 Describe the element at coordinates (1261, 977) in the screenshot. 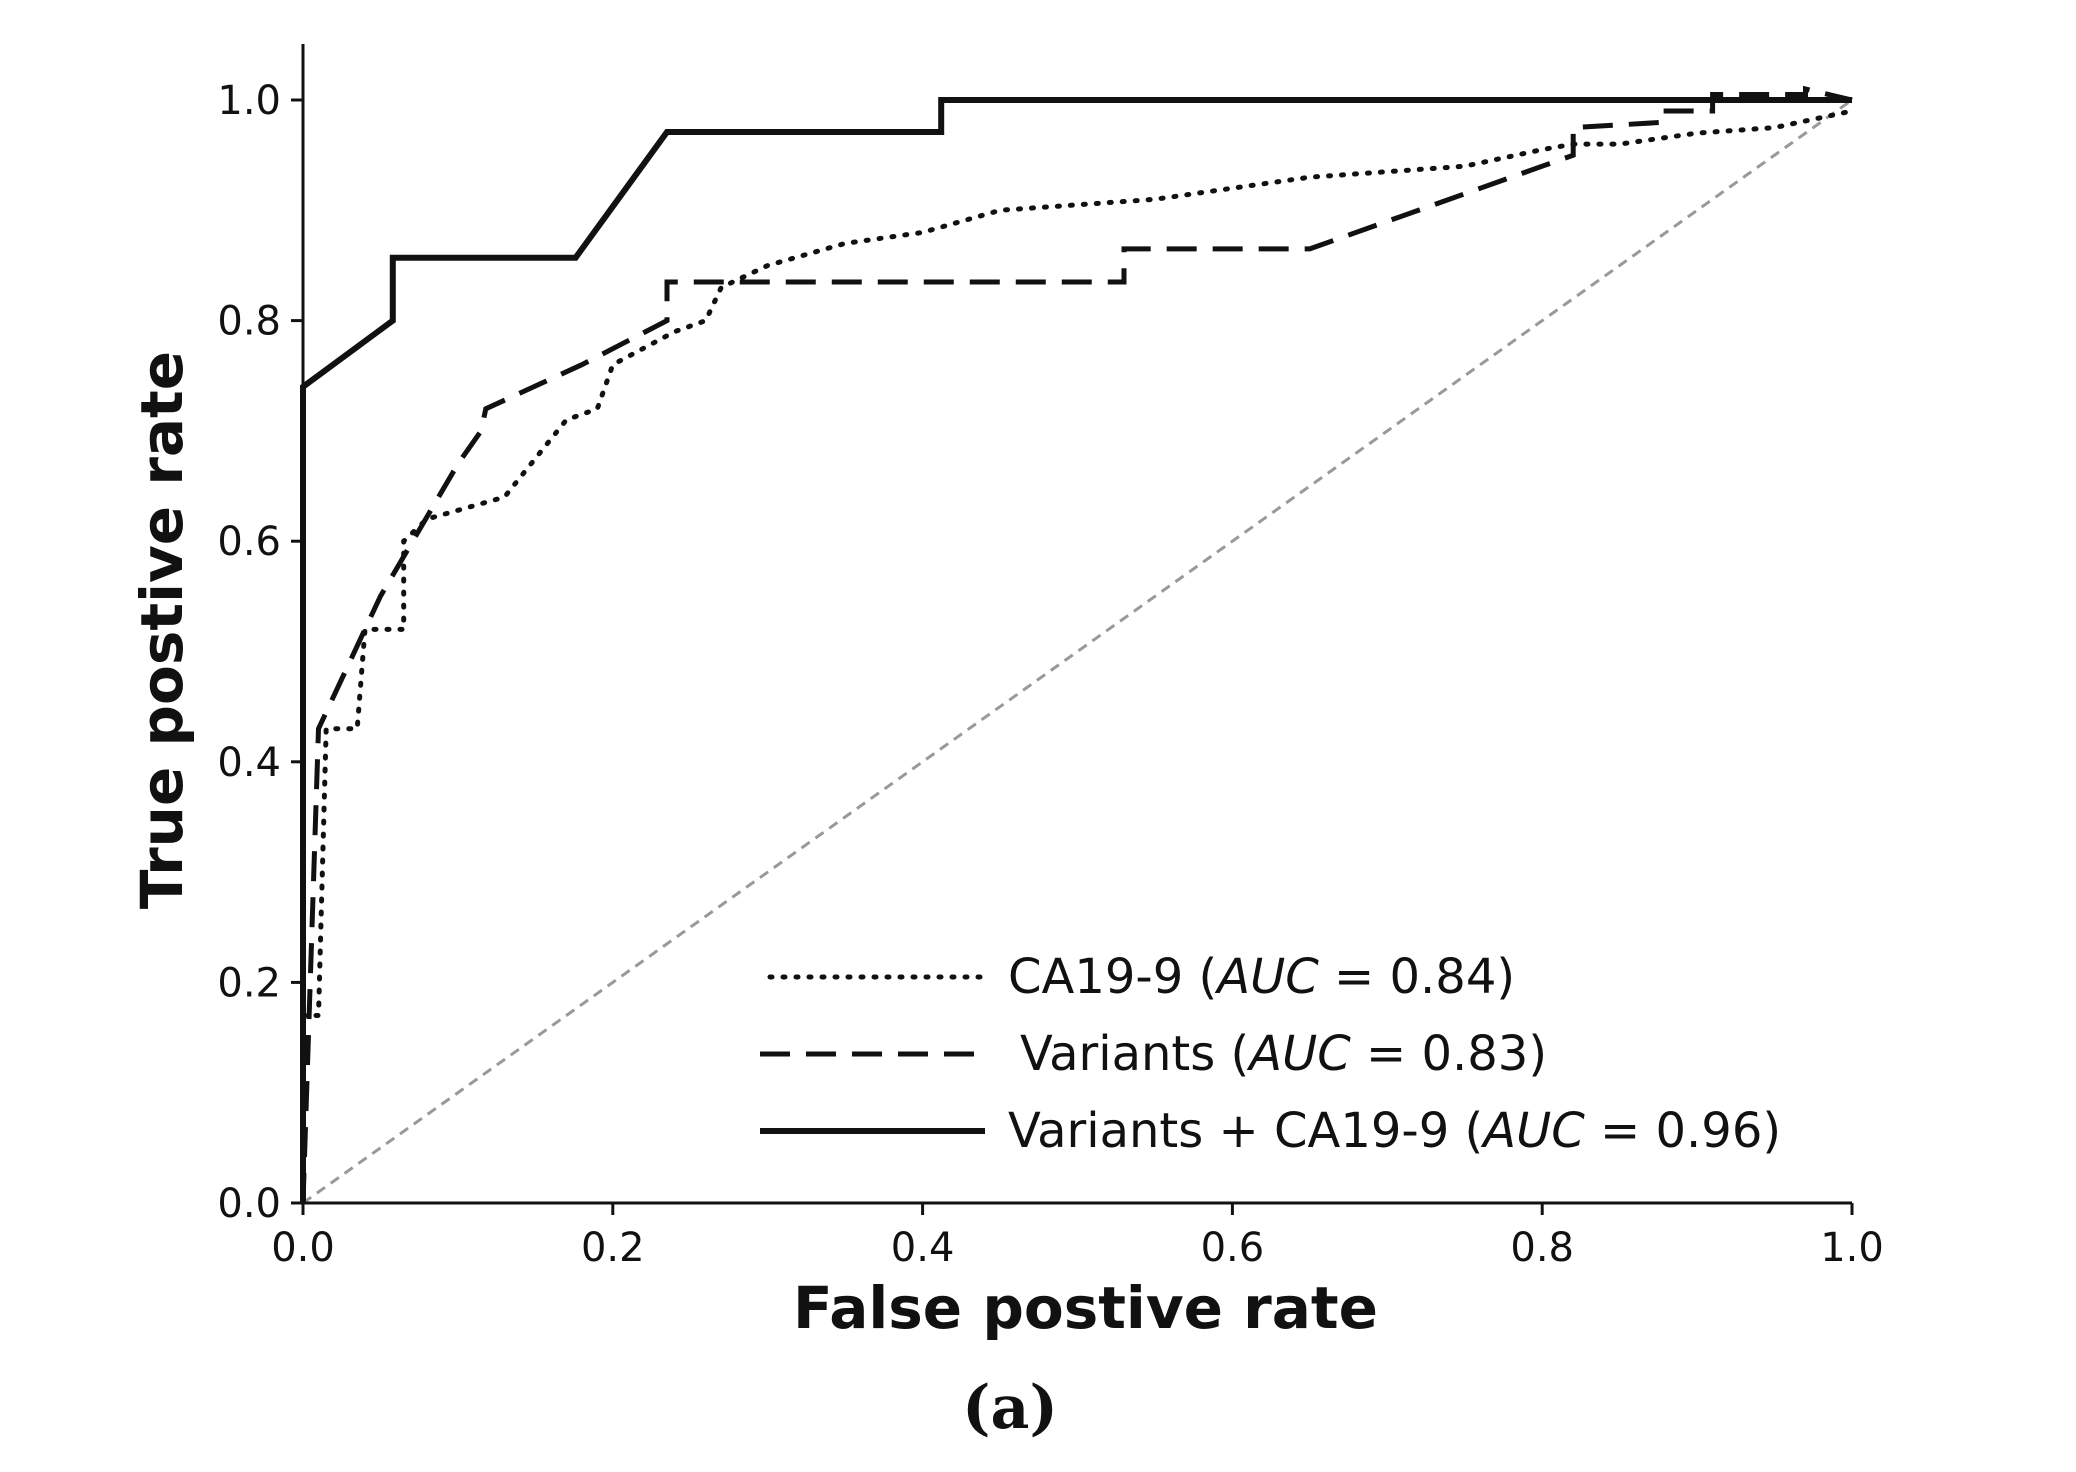

I see `legend-label: CA19-9 (AUC = 0.84)` at that location.